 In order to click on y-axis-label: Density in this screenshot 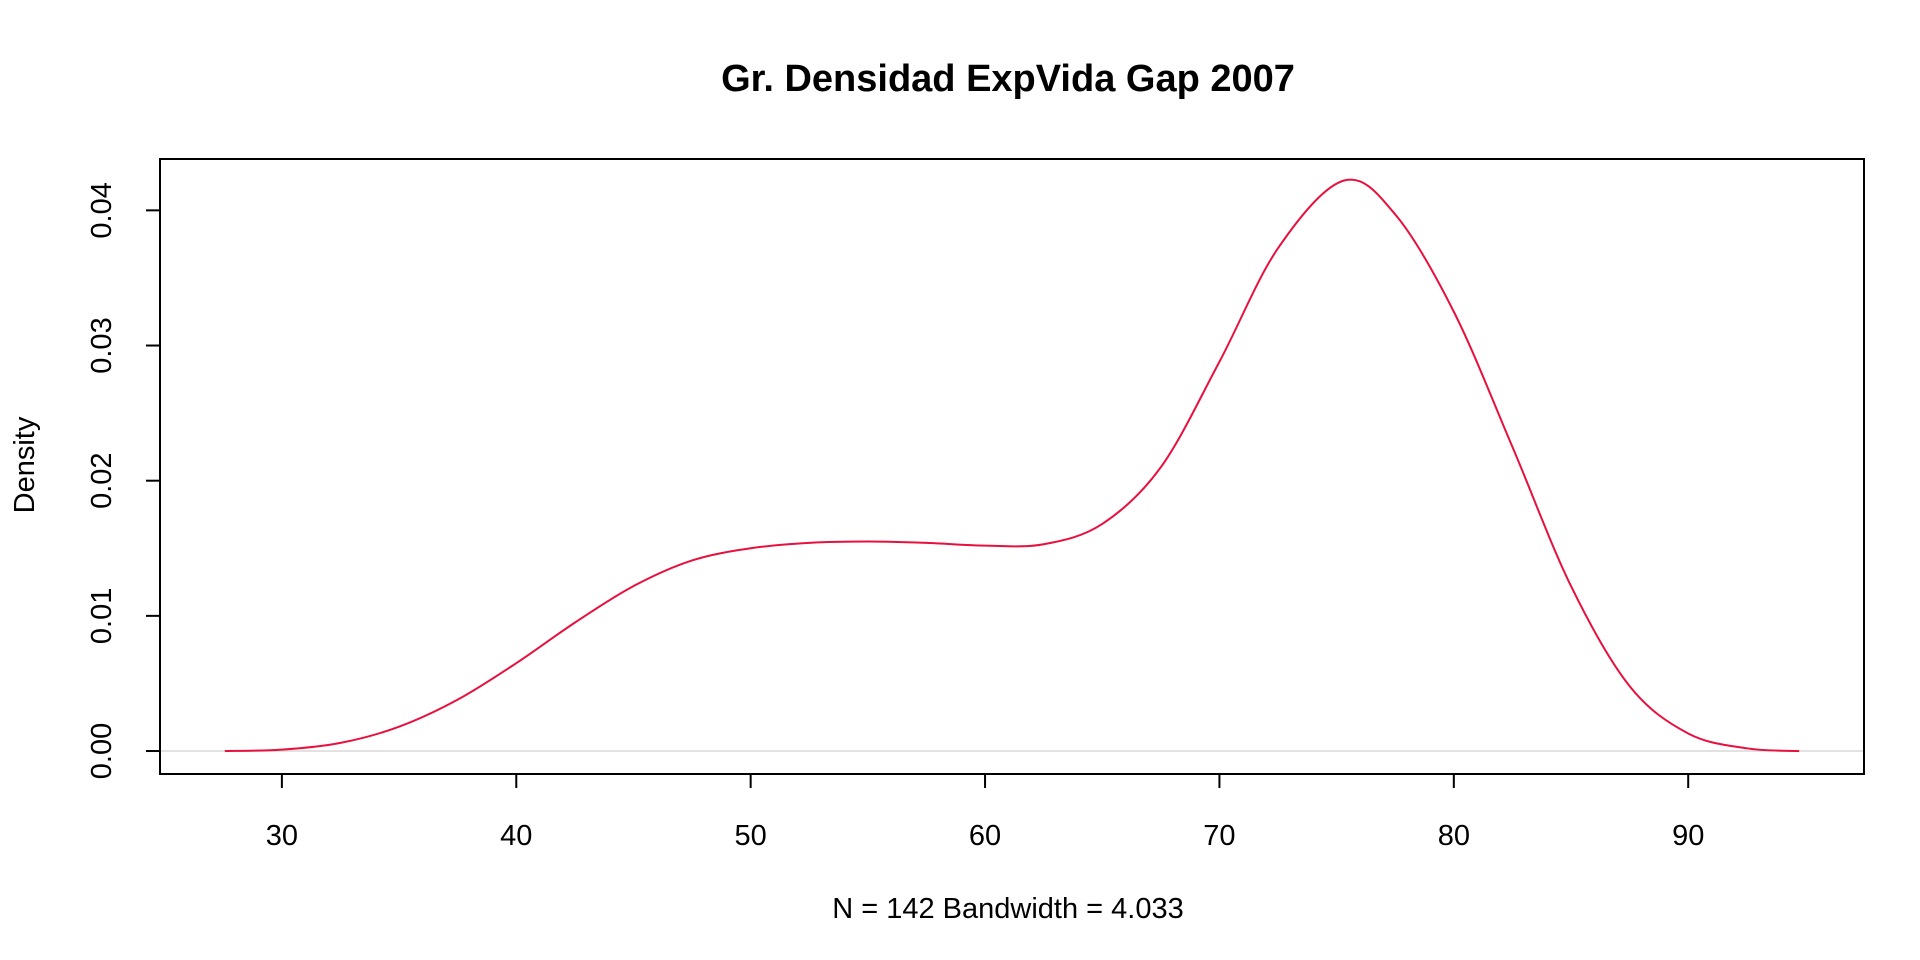, I will do `click(25, 464)`.